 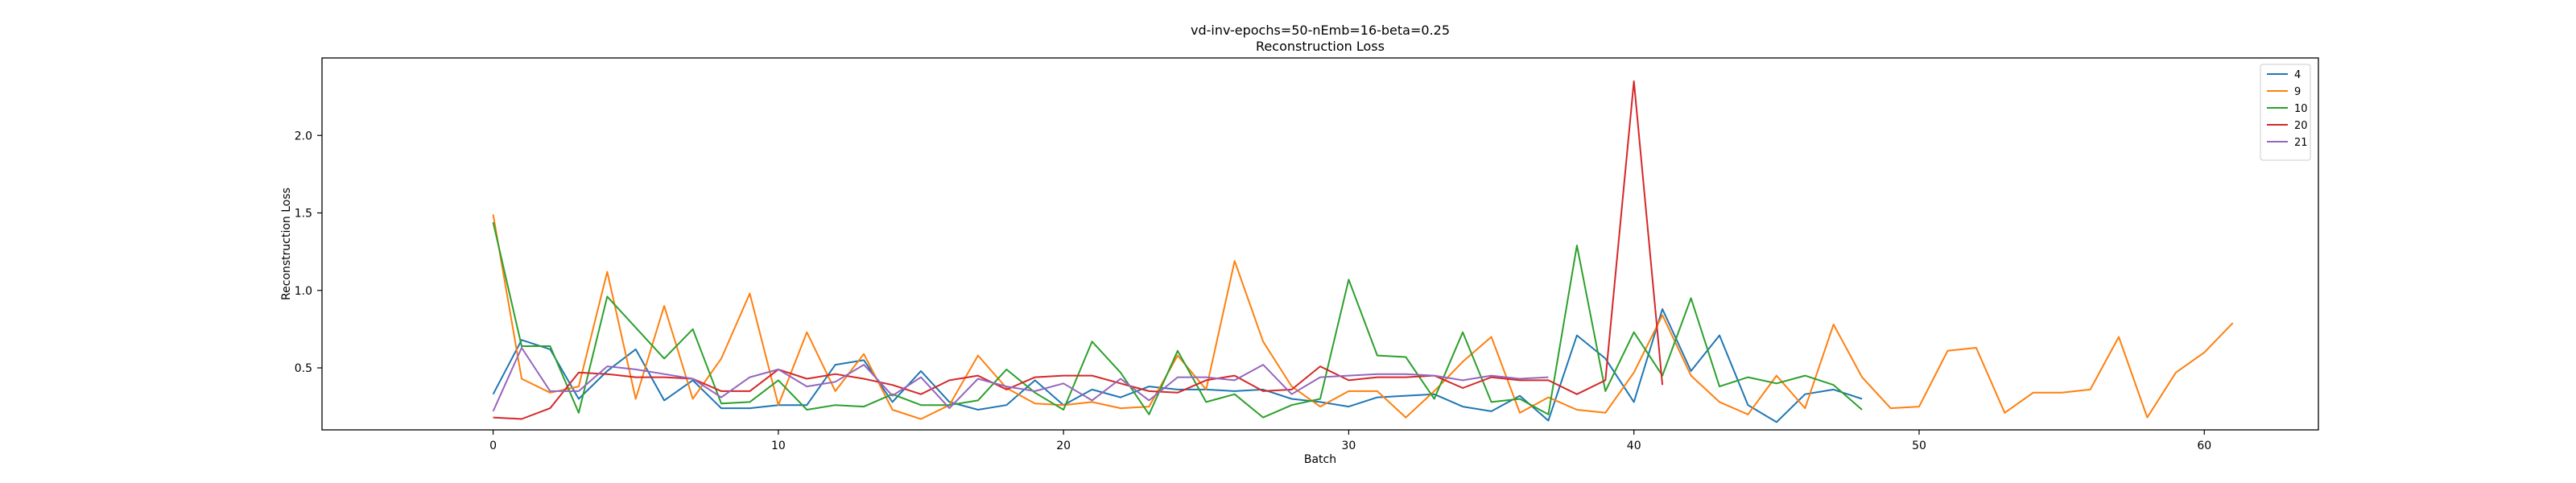 What do you see at coordinates (303, 214) in the screenshot?
I see `y-tick-label: 1.5` at bounding box center [303, 214].